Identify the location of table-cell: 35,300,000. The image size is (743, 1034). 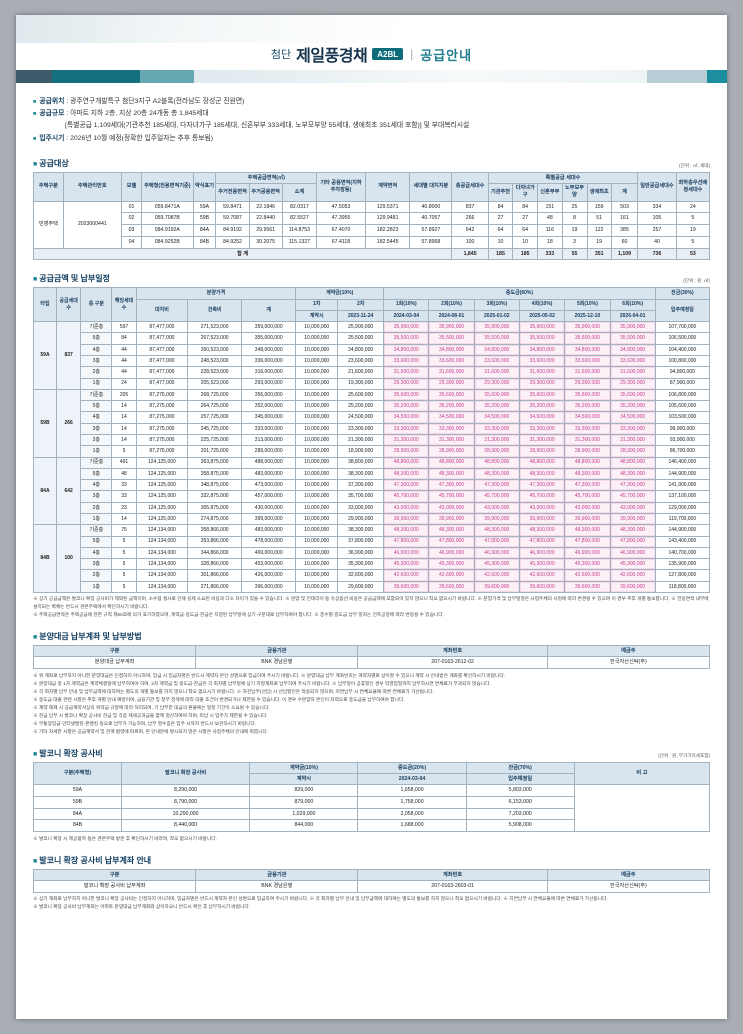
(361, 564).